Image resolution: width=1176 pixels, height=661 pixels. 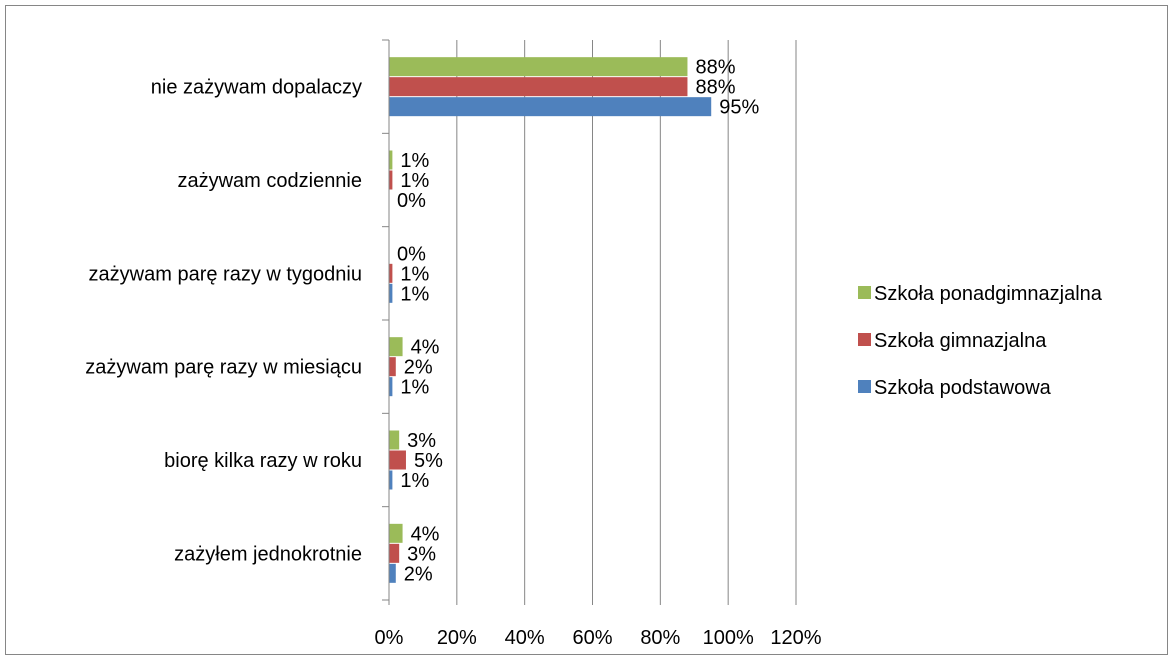 What do you see at coordinates (225, 274) in the screenshot?
I see `category-label: zażywam parę razy w tygodniu` at bounding box center [225, 274].